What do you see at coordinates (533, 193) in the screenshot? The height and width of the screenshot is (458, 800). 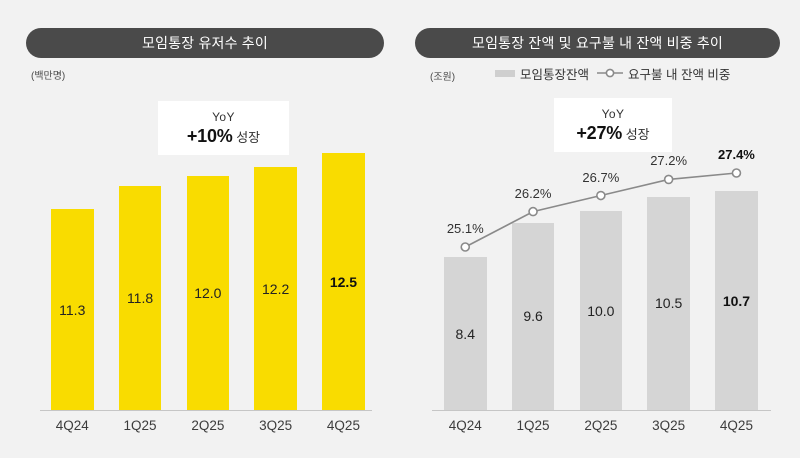 I see `line-value-label: 26.2%` at bounding box center [533, 193].